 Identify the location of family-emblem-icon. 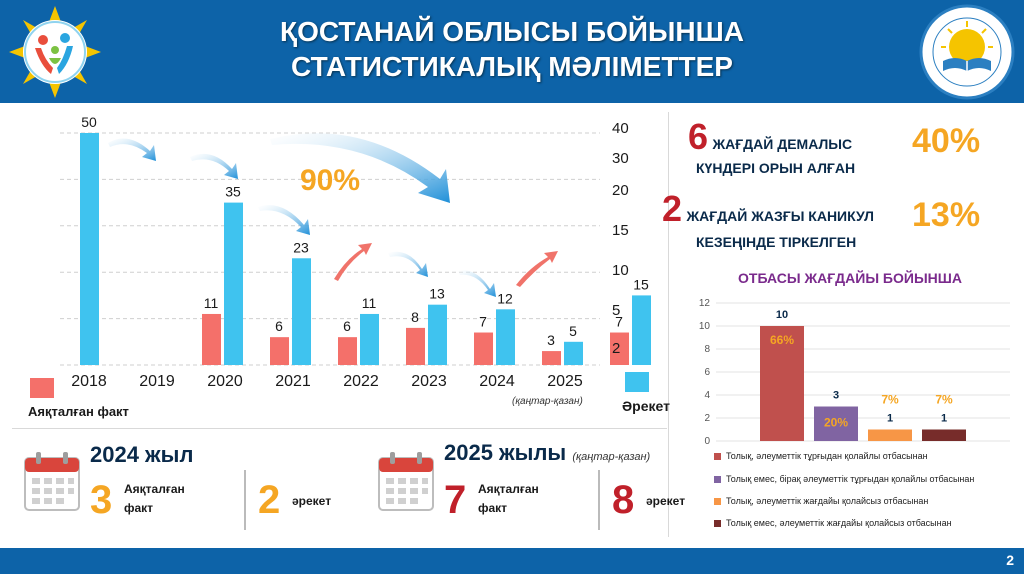
(55, 52).